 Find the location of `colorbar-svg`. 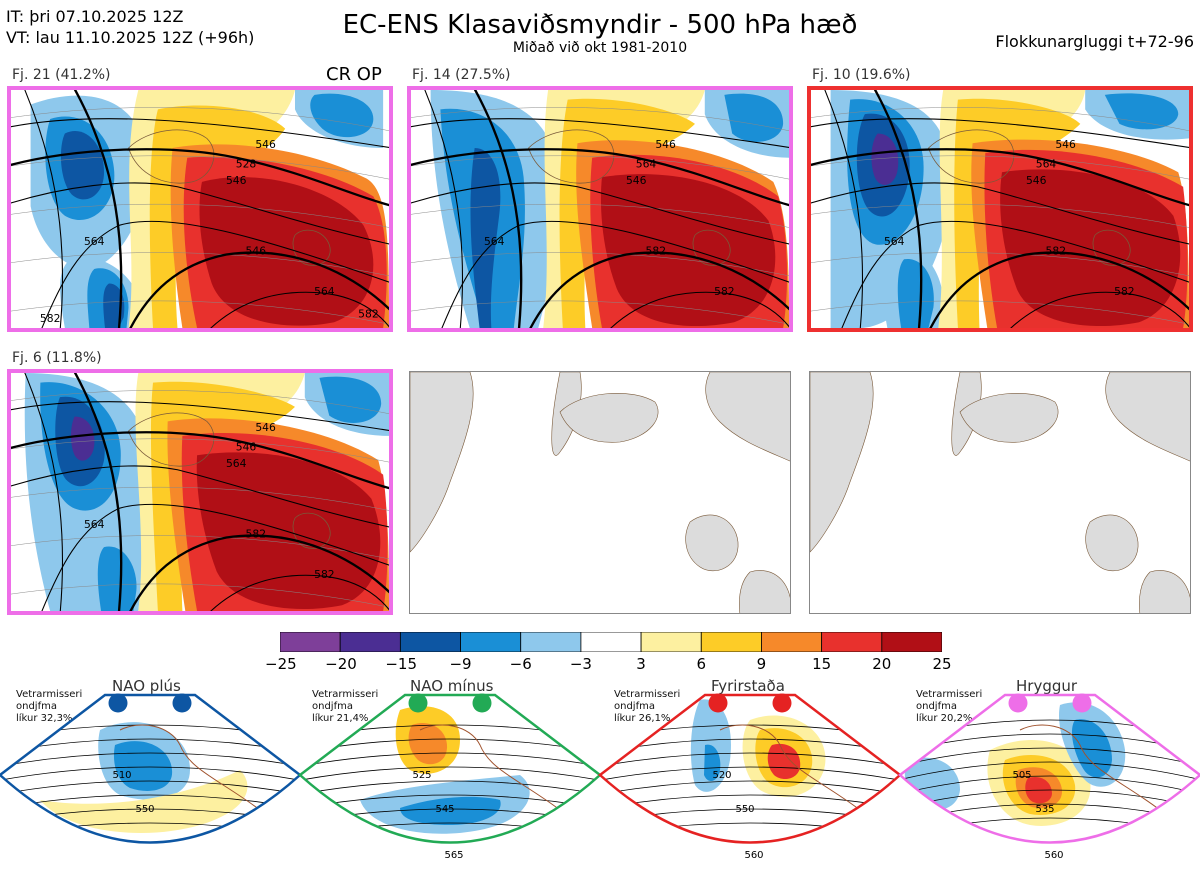

colorbar-svg is located at coordinates (611, 642).